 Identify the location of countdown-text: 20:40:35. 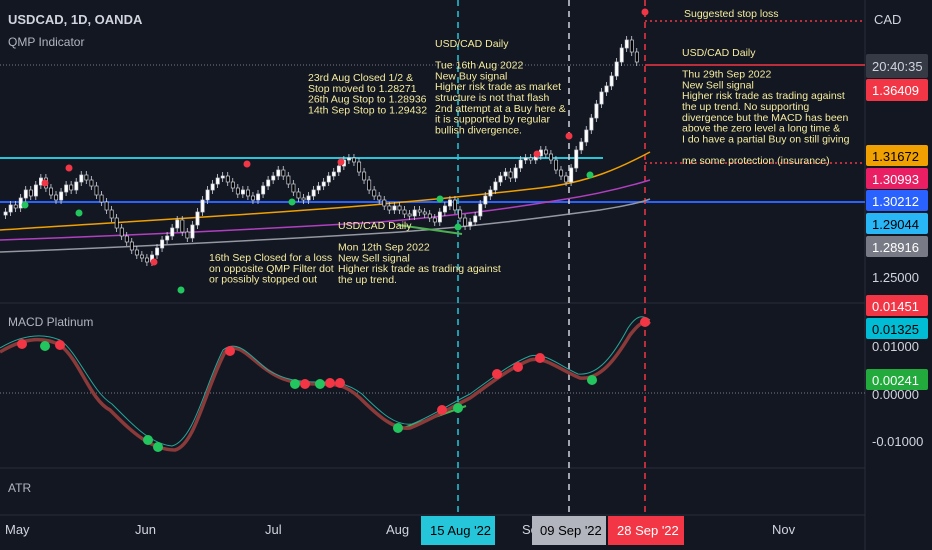
(897, 66).